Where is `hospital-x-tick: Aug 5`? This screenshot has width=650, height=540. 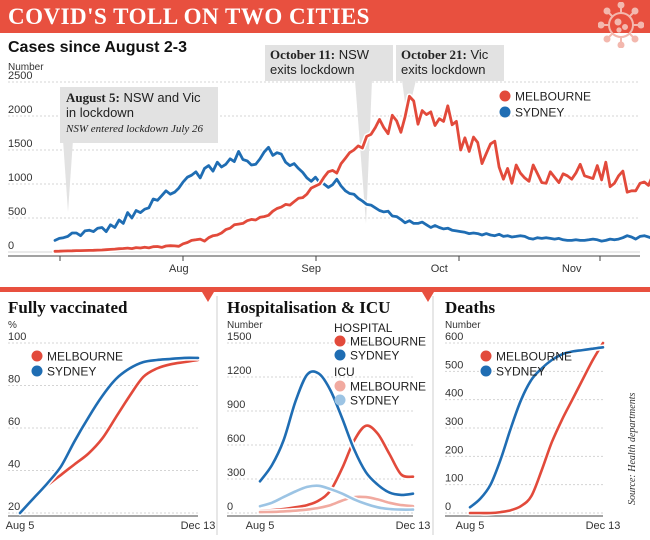
hospital-x-tick: Aug 5 is located at coordinates (260, 526).